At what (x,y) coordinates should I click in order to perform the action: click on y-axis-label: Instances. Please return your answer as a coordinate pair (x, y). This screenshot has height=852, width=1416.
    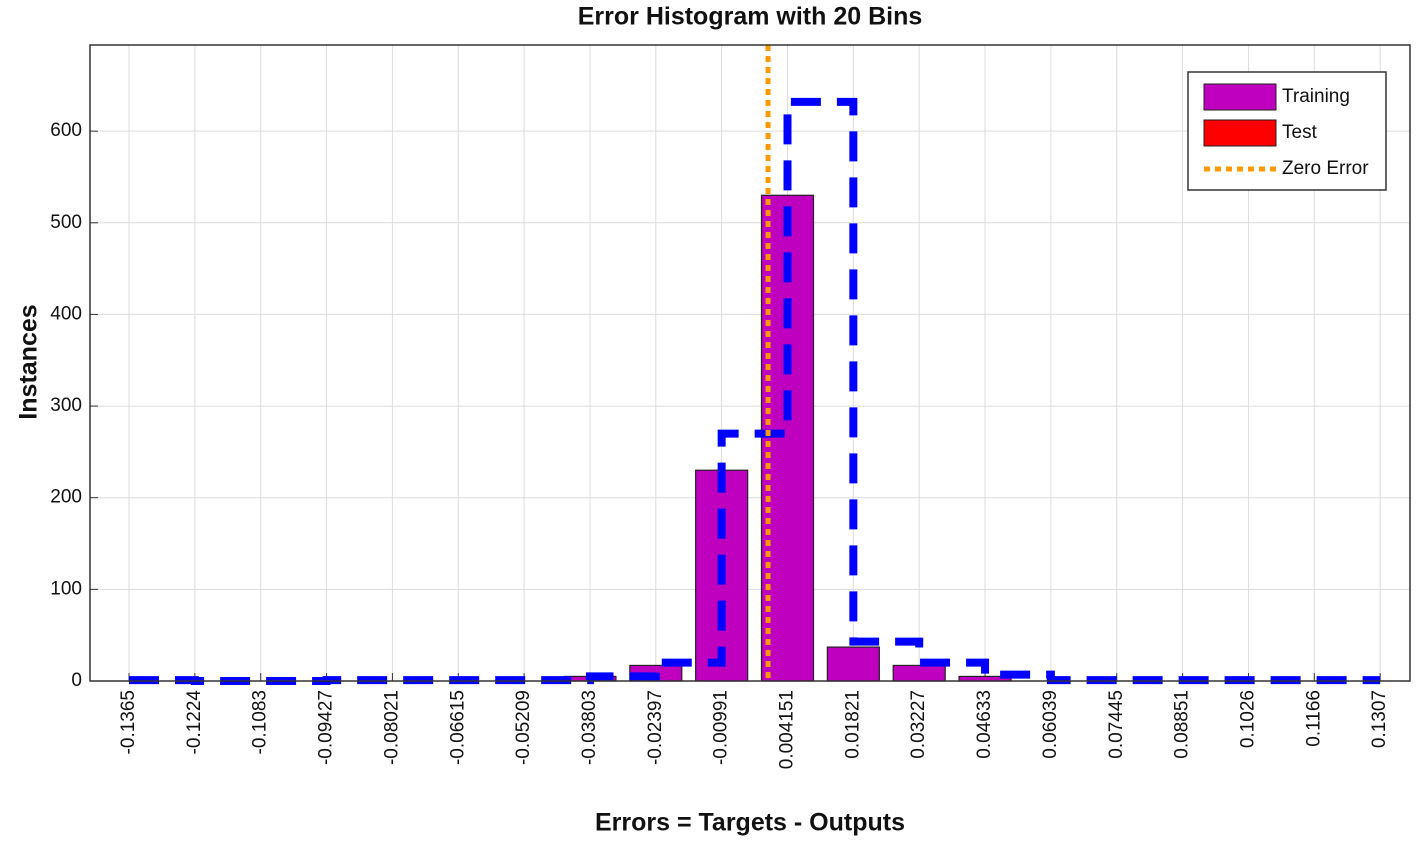
    Looking at the image, I should click on (29, 361).